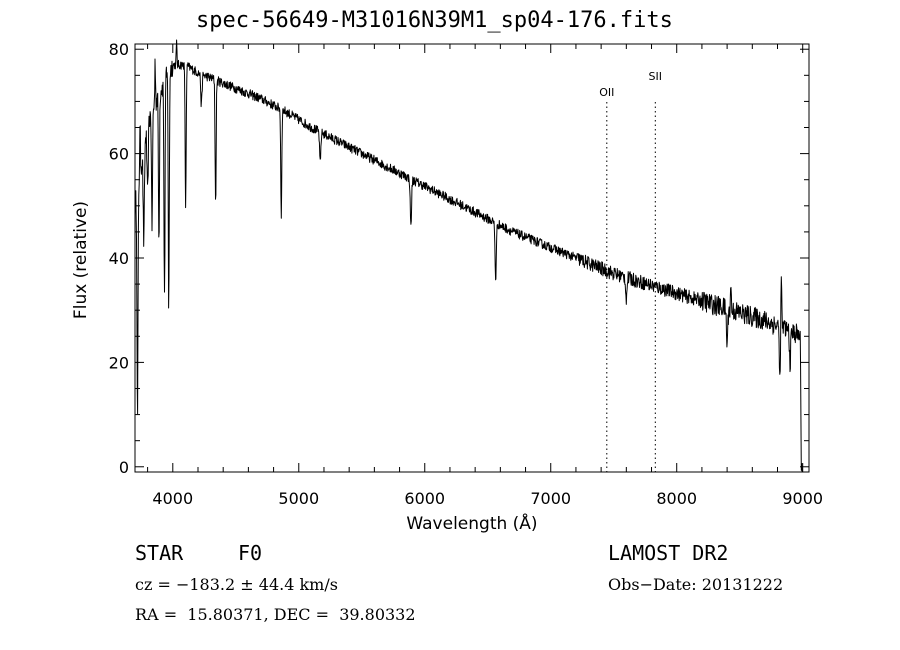 Image resolution: width=900 pixels, height=650 pixels. Describe the element at coordinates (124, 467) in the screenshot. I see `y-tick-label: 0` at that location.